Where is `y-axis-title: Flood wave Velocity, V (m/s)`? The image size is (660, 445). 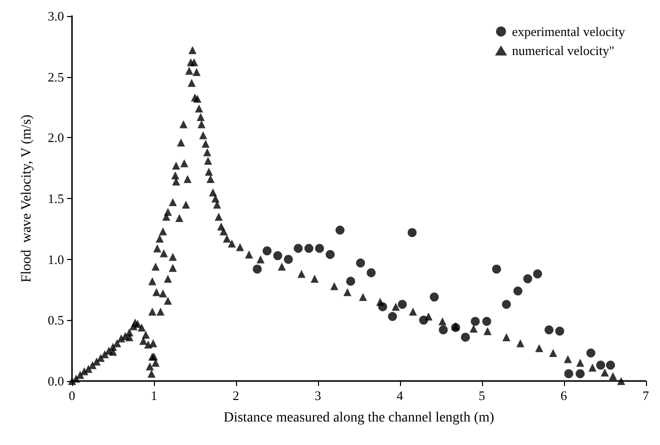
y-axis-title: Flood wave Velocity, V (m/s) is located at coordinates (27, 198).